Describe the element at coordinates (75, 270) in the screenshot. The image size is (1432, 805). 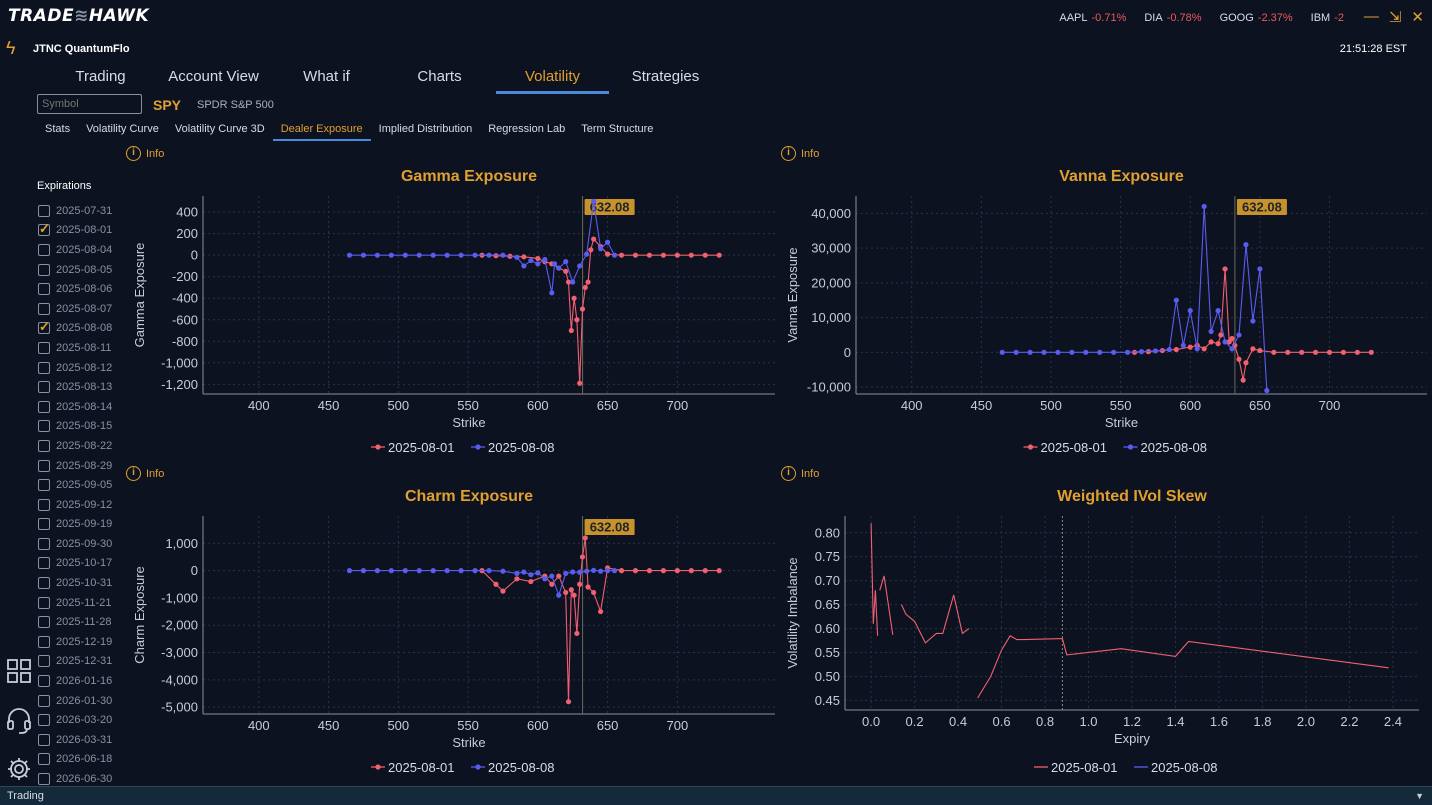
I see `expiration-item: 2025-08-05` at that location.